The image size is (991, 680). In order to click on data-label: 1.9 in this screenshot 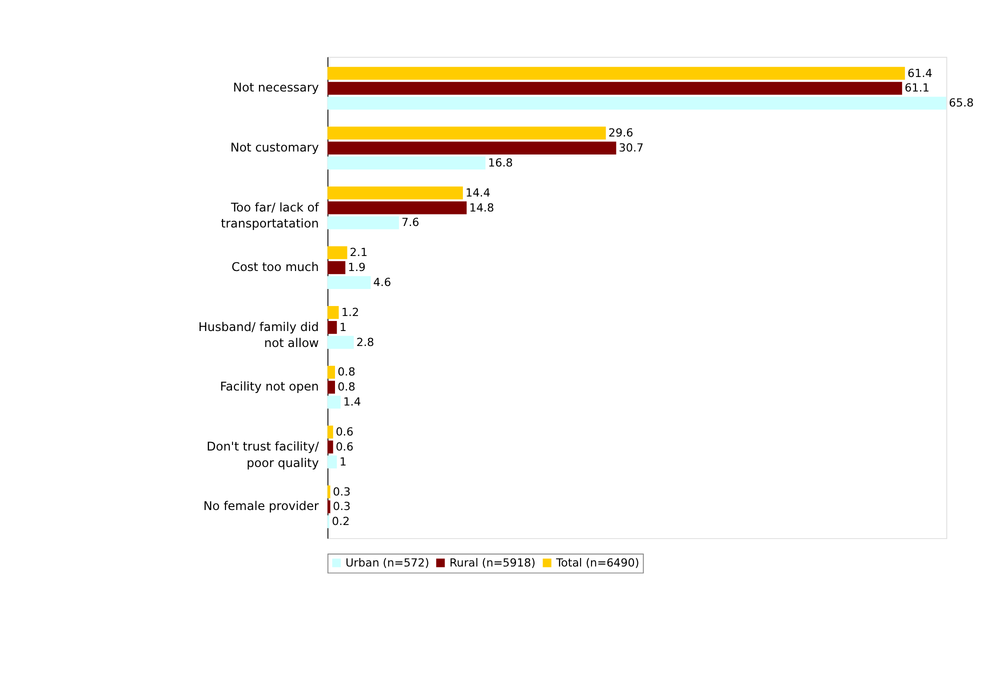, I will do `click(357, 267)`.